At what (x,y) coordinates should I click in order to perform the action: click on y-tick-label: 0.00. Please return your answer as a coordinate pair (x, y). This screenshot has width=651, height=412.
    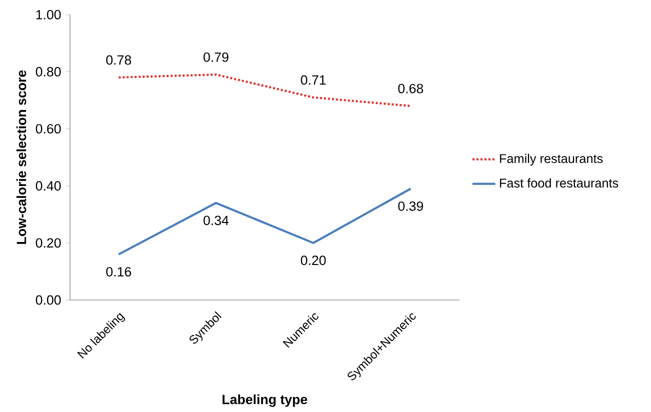
    Looking at the image, I should click on (48, 300).